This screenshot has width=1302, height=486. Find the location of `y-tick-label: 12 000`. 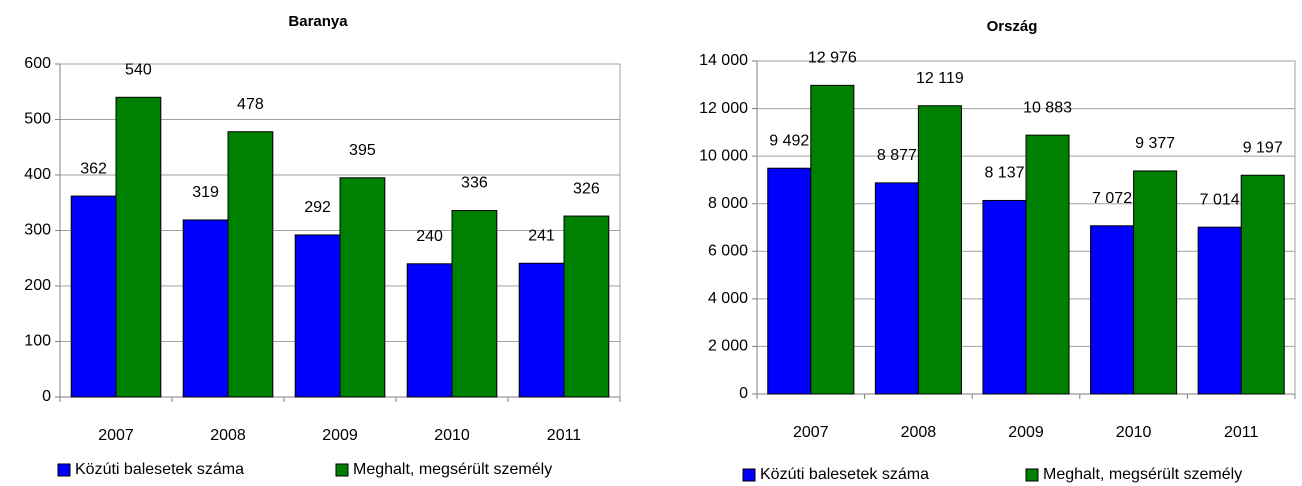

y-tick-label: 12 000 is located at coordinates (723, 108).